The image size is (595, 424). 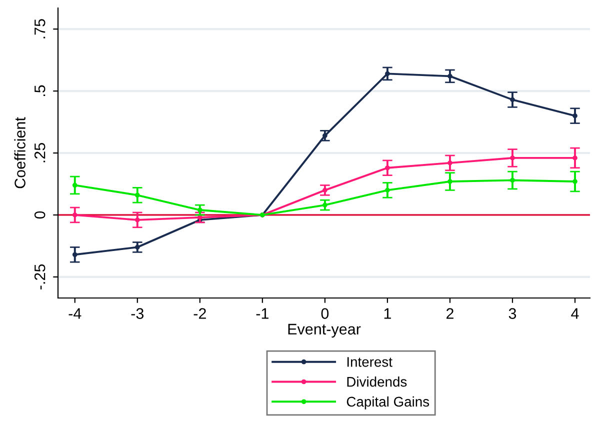 I want to click on x-tick-label: -1, so click(x=262, y=313).